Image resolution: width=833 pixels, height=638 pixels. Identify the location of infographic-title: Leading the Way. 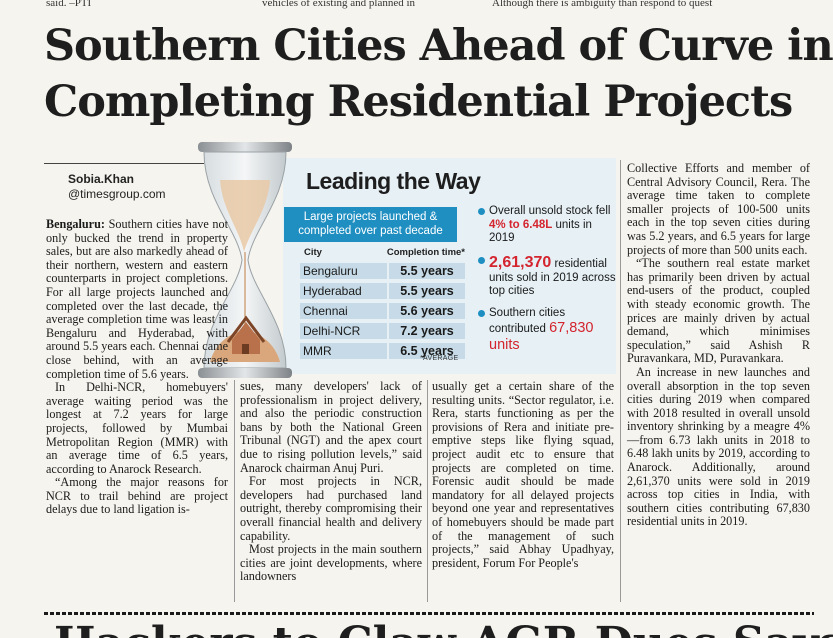
(393, 181).